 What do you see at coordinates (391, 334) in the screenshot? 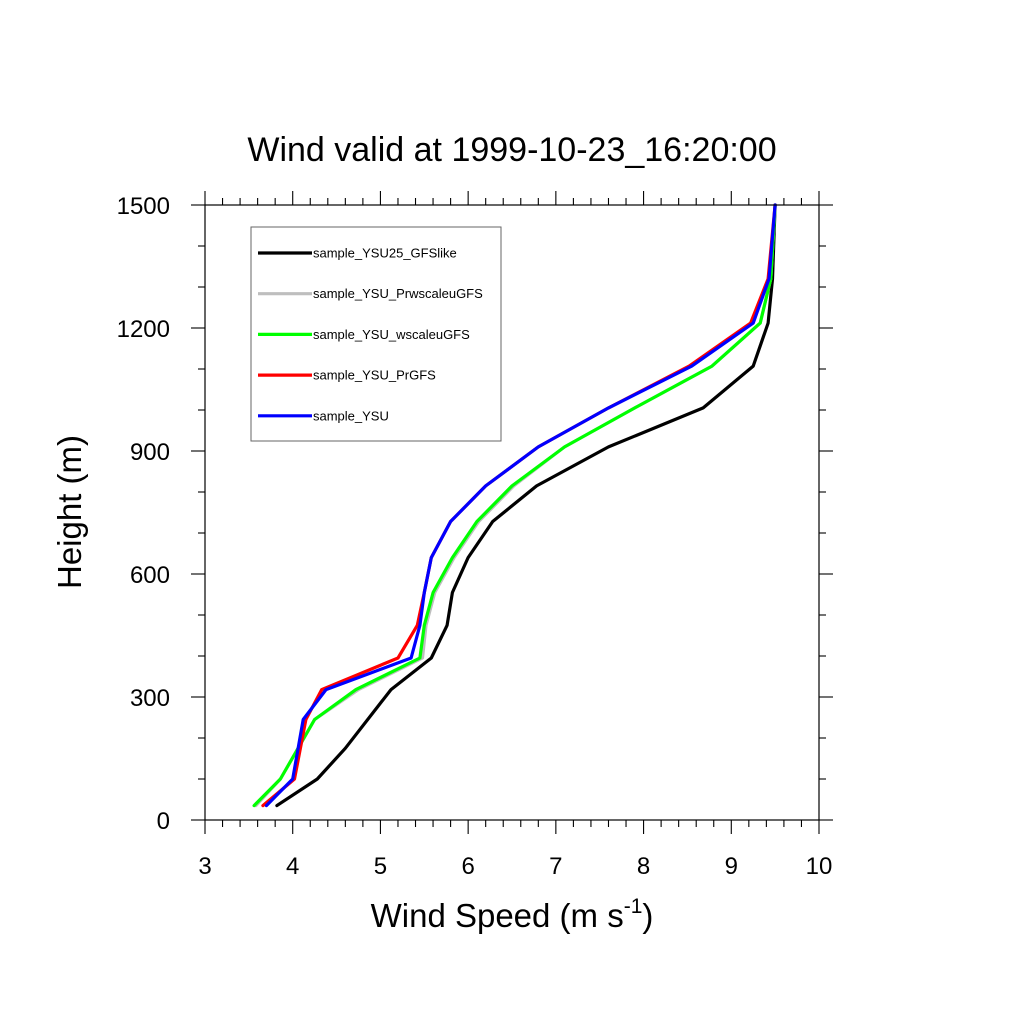
I see `legend-label: sample_YSU_wscaleuGFS` at bounding box center [391, 334].